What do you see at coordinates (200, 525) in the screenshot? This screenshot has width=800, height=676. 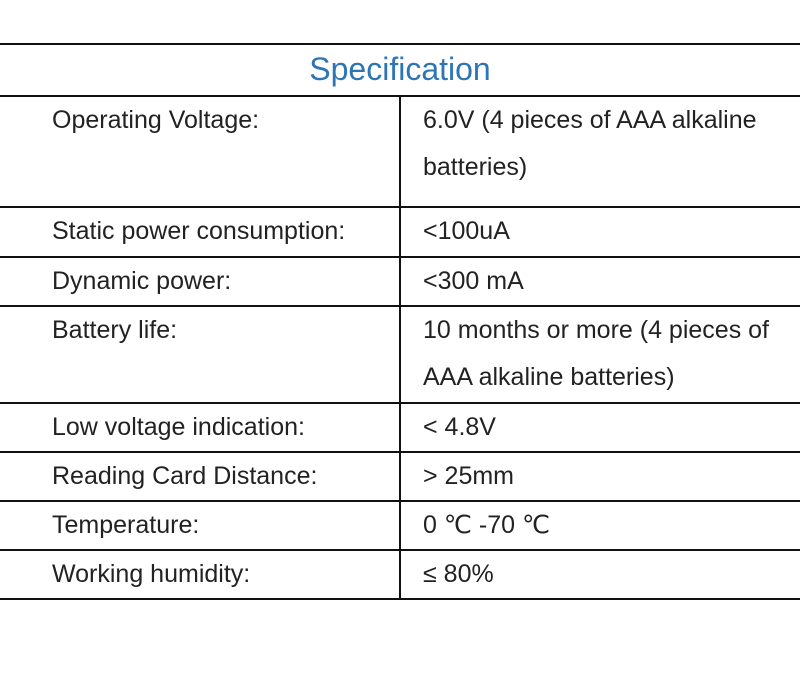 I see `spec-label: Temperature:` at bounding box center [200, 525].